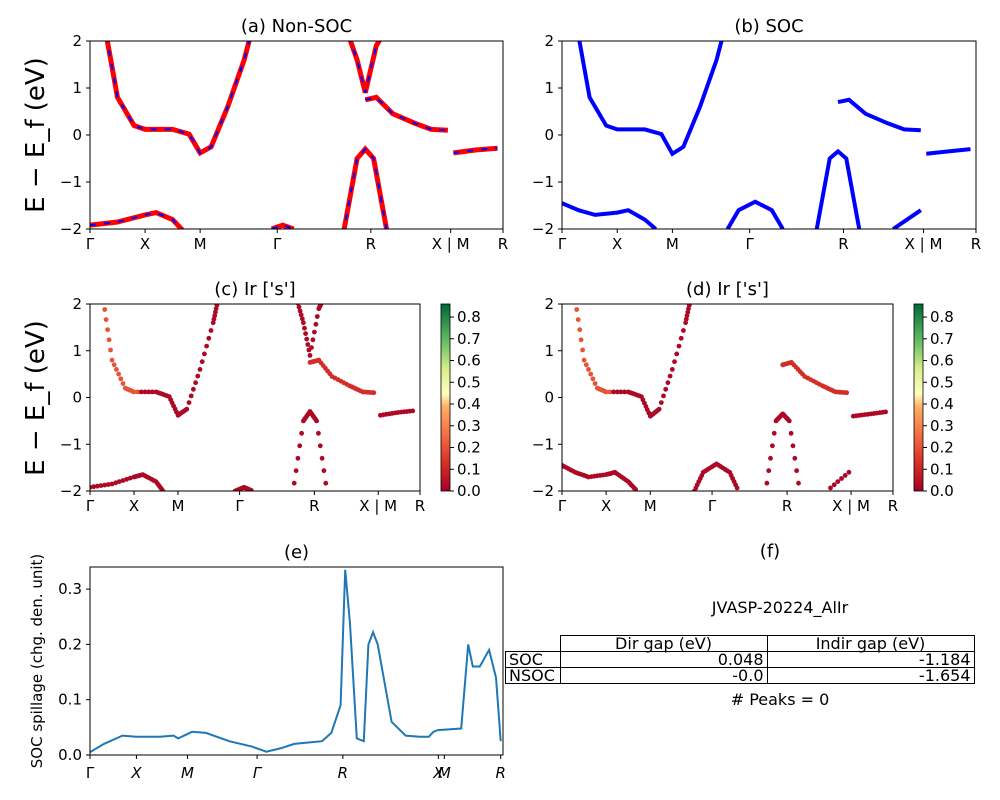 Image resolution: width=1000 pixels, height=800 pixels. What do you see at coordinates (549, 88) in the screenshot?
I see `y-tick-label: 1` at bounding box center [549, 88].